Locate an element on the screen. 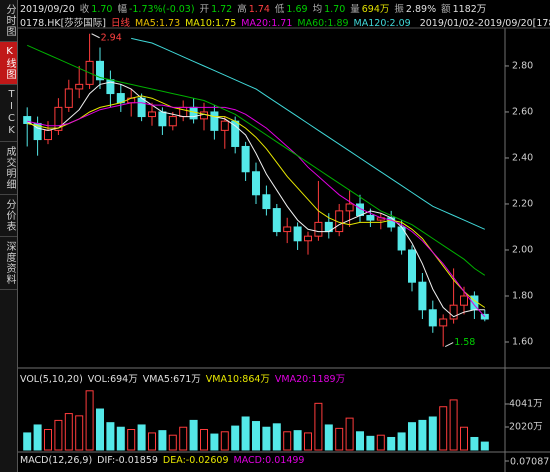 This screenshot has height=472, width=550. annotation-arrow is located at coordinates (95, 36).